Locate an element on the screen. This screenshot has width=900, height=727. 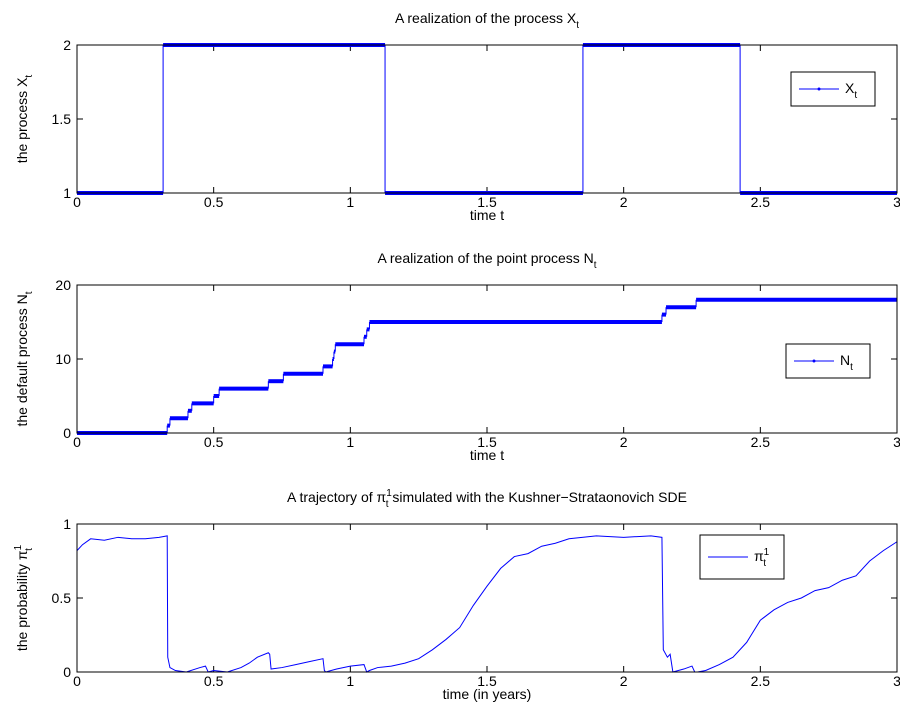
y-axis-label-part: the default process N is located at coordinates (22, 360).